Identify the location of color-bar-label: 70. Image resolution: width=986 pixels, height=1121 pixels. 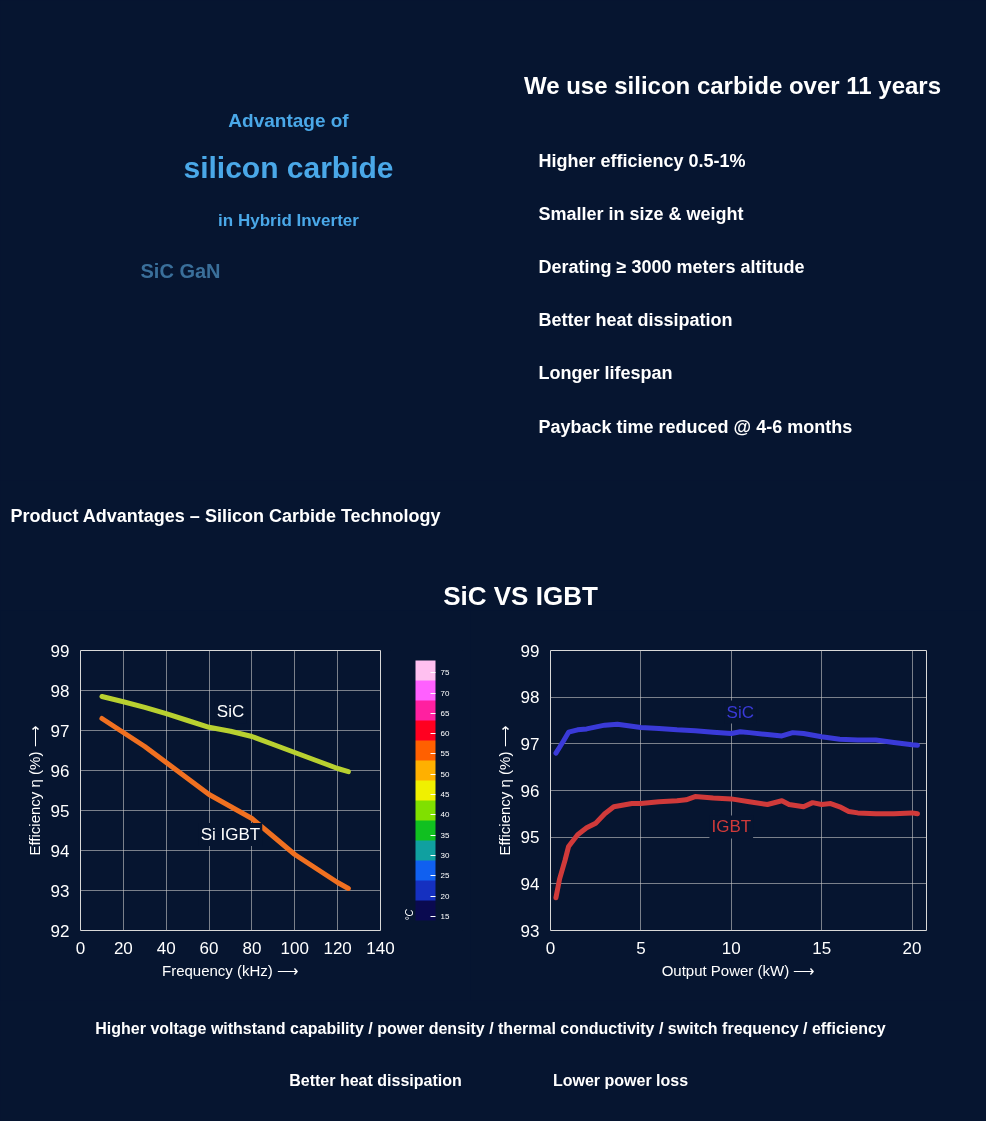
(445, 693).